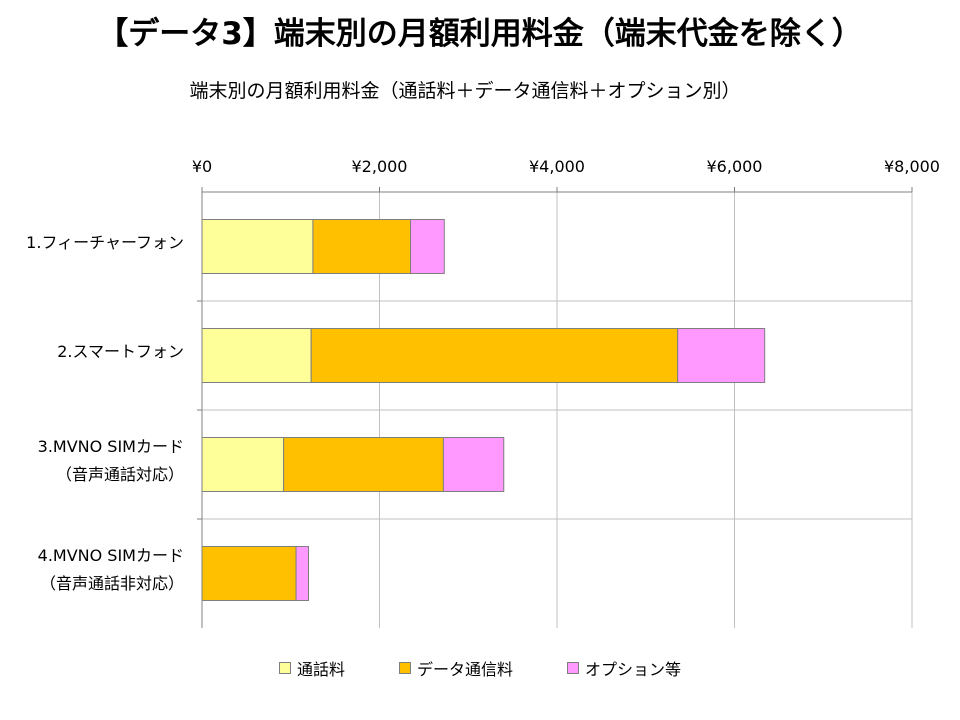 This screenshot has width=960, height=720. I want to click on category-label-4-line-2: （音声通話非対応）, so click(111, 583).